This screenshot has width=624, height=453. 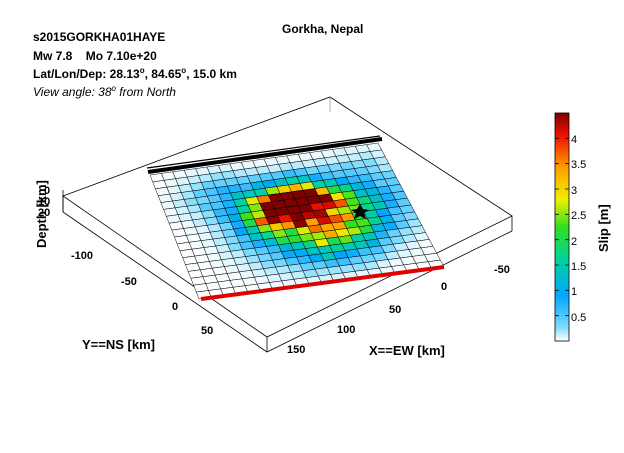 I want to click on depth-axis: 0 10 20 Depth [km], so click(x=49, y=214).